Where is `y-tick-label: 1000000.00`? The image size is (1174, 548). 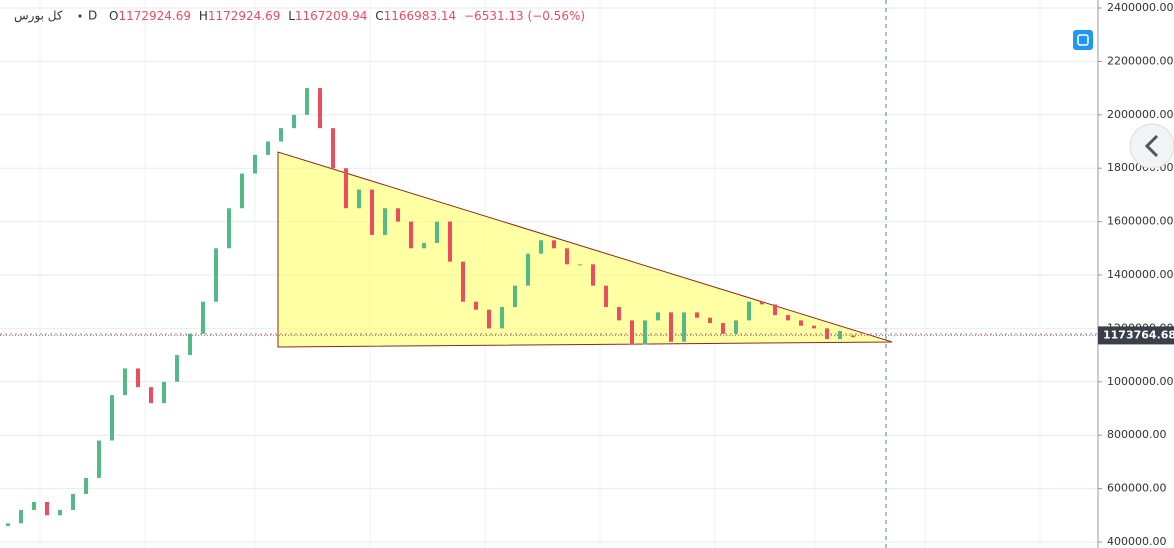
y-tick-label: 1000000.00 is located at coordinates (1140, 381).